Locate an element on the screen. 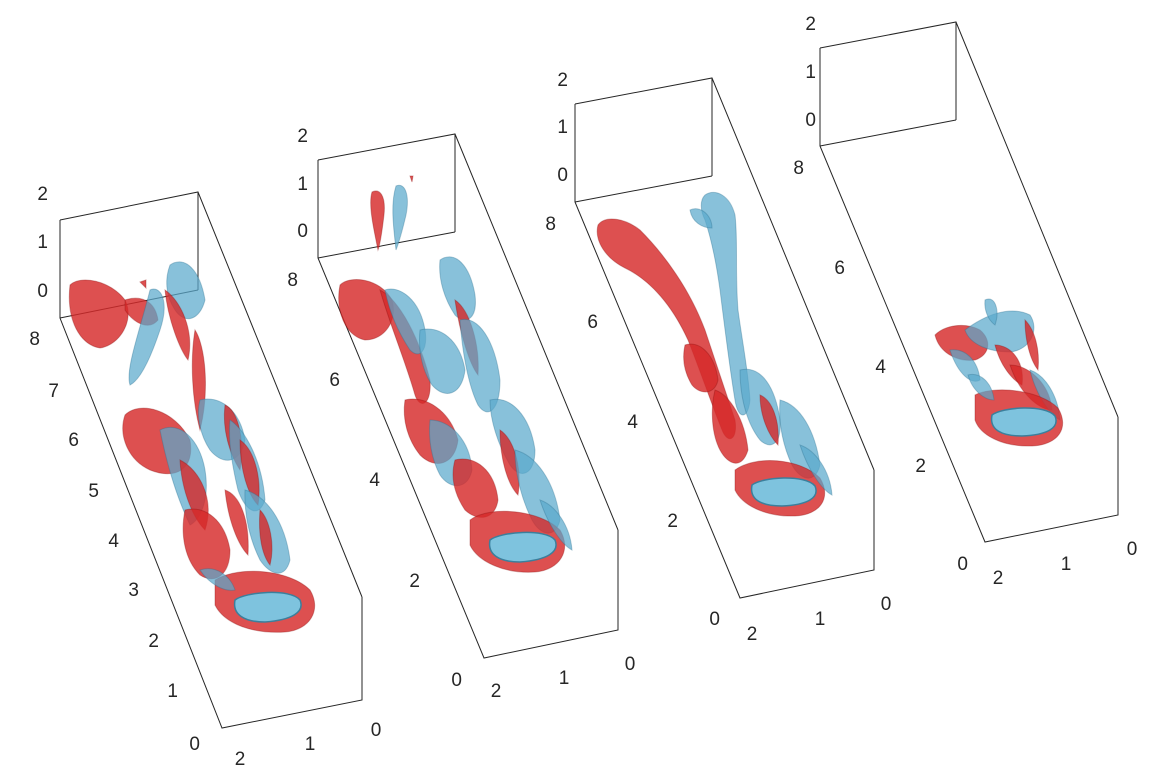  y-tick: 7 is located at coordinates (53, 391).